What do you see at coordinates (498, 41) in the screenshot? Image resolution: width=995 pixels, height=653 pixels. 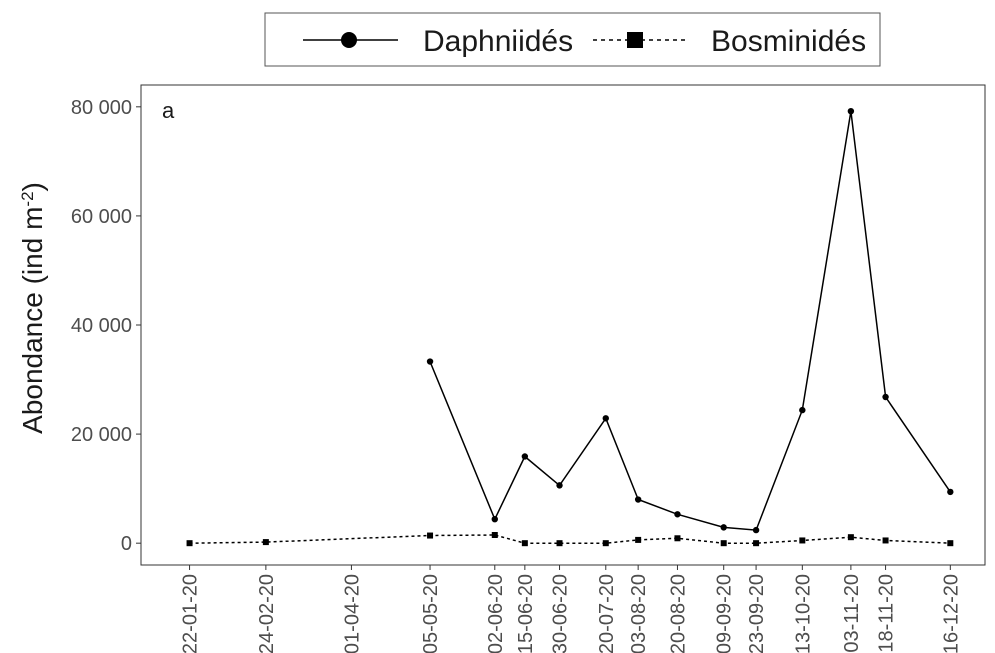 I see `legend-label-daphniides: Daphniidés` at bounding box center [498, 41].